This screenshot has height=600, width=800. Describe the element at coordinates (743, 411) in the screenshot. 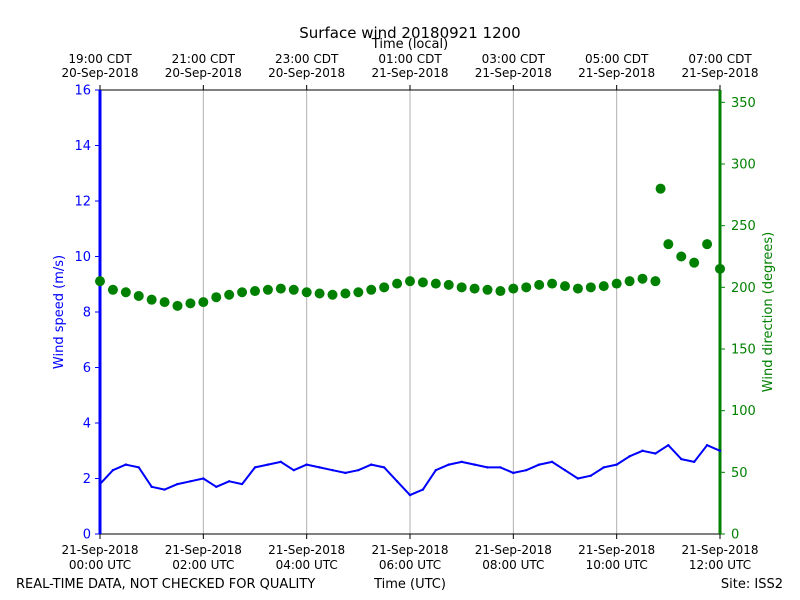

I see `right-tick-label: 100` at that location.